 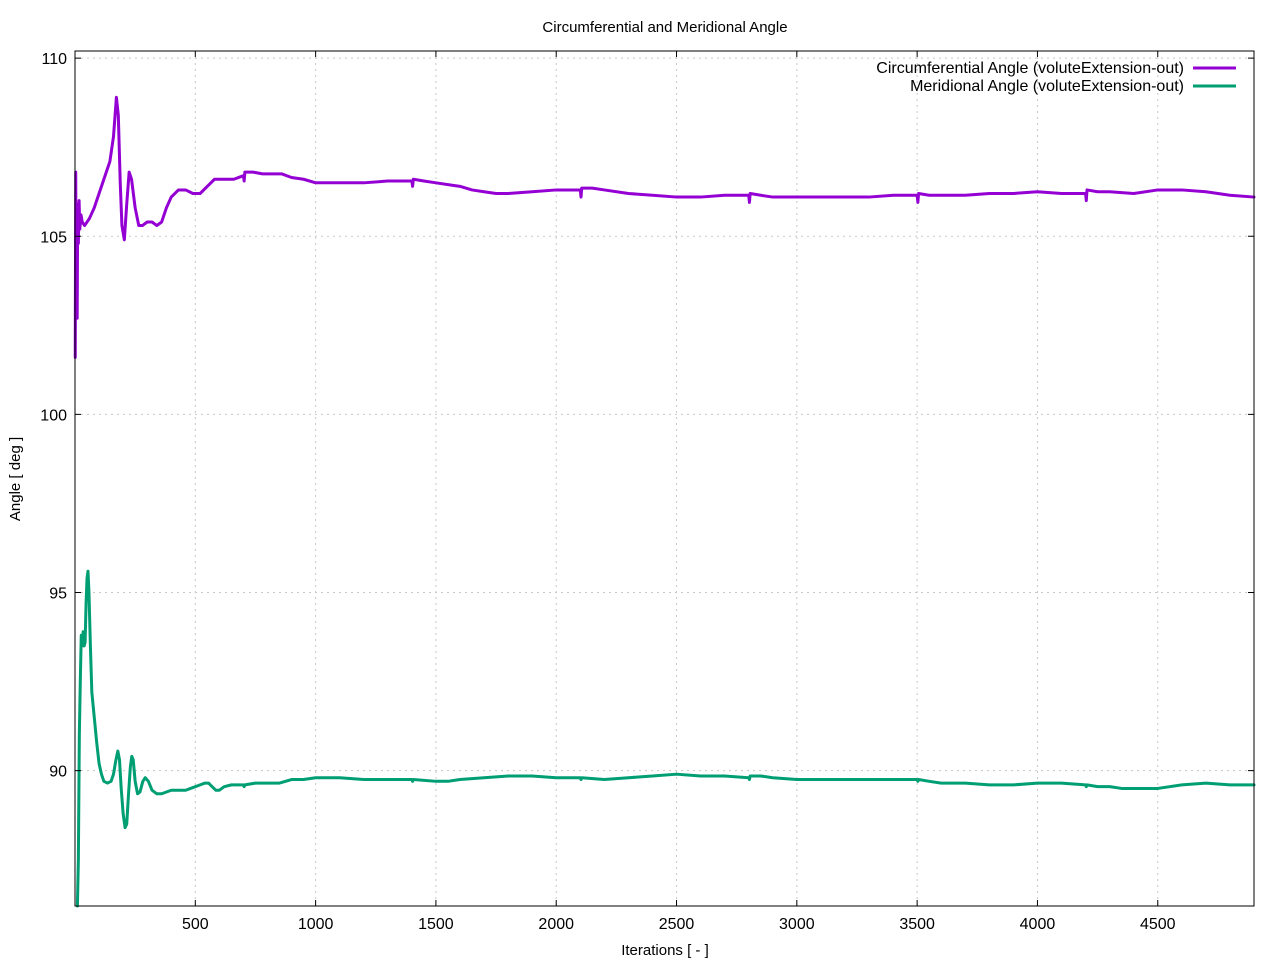 I want to click on x-tick-labels: 500 1000 1500 2000 2500 3000 3500 4000 4500, so click(x=679, y=924).